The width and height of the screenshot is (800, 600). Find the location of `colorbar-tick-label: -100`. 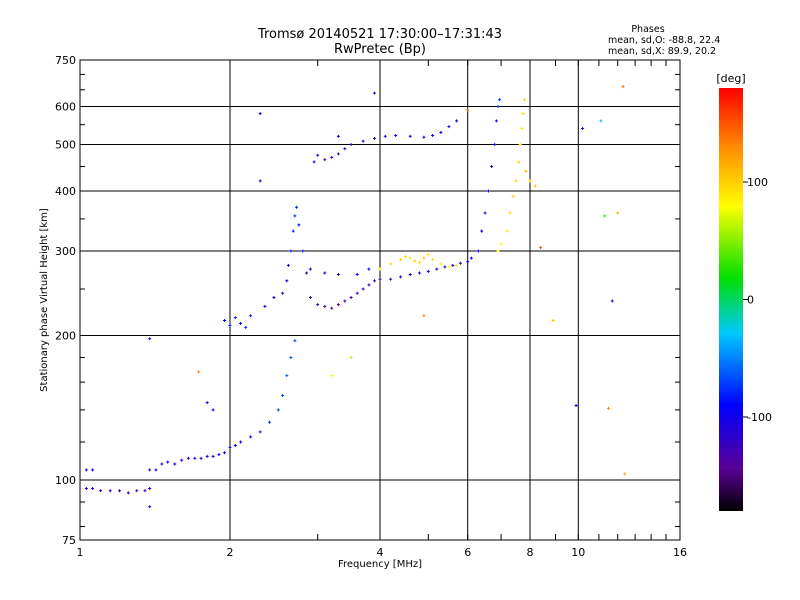

colorbar-tick-label: -100 is located at coordinates (759, 417).